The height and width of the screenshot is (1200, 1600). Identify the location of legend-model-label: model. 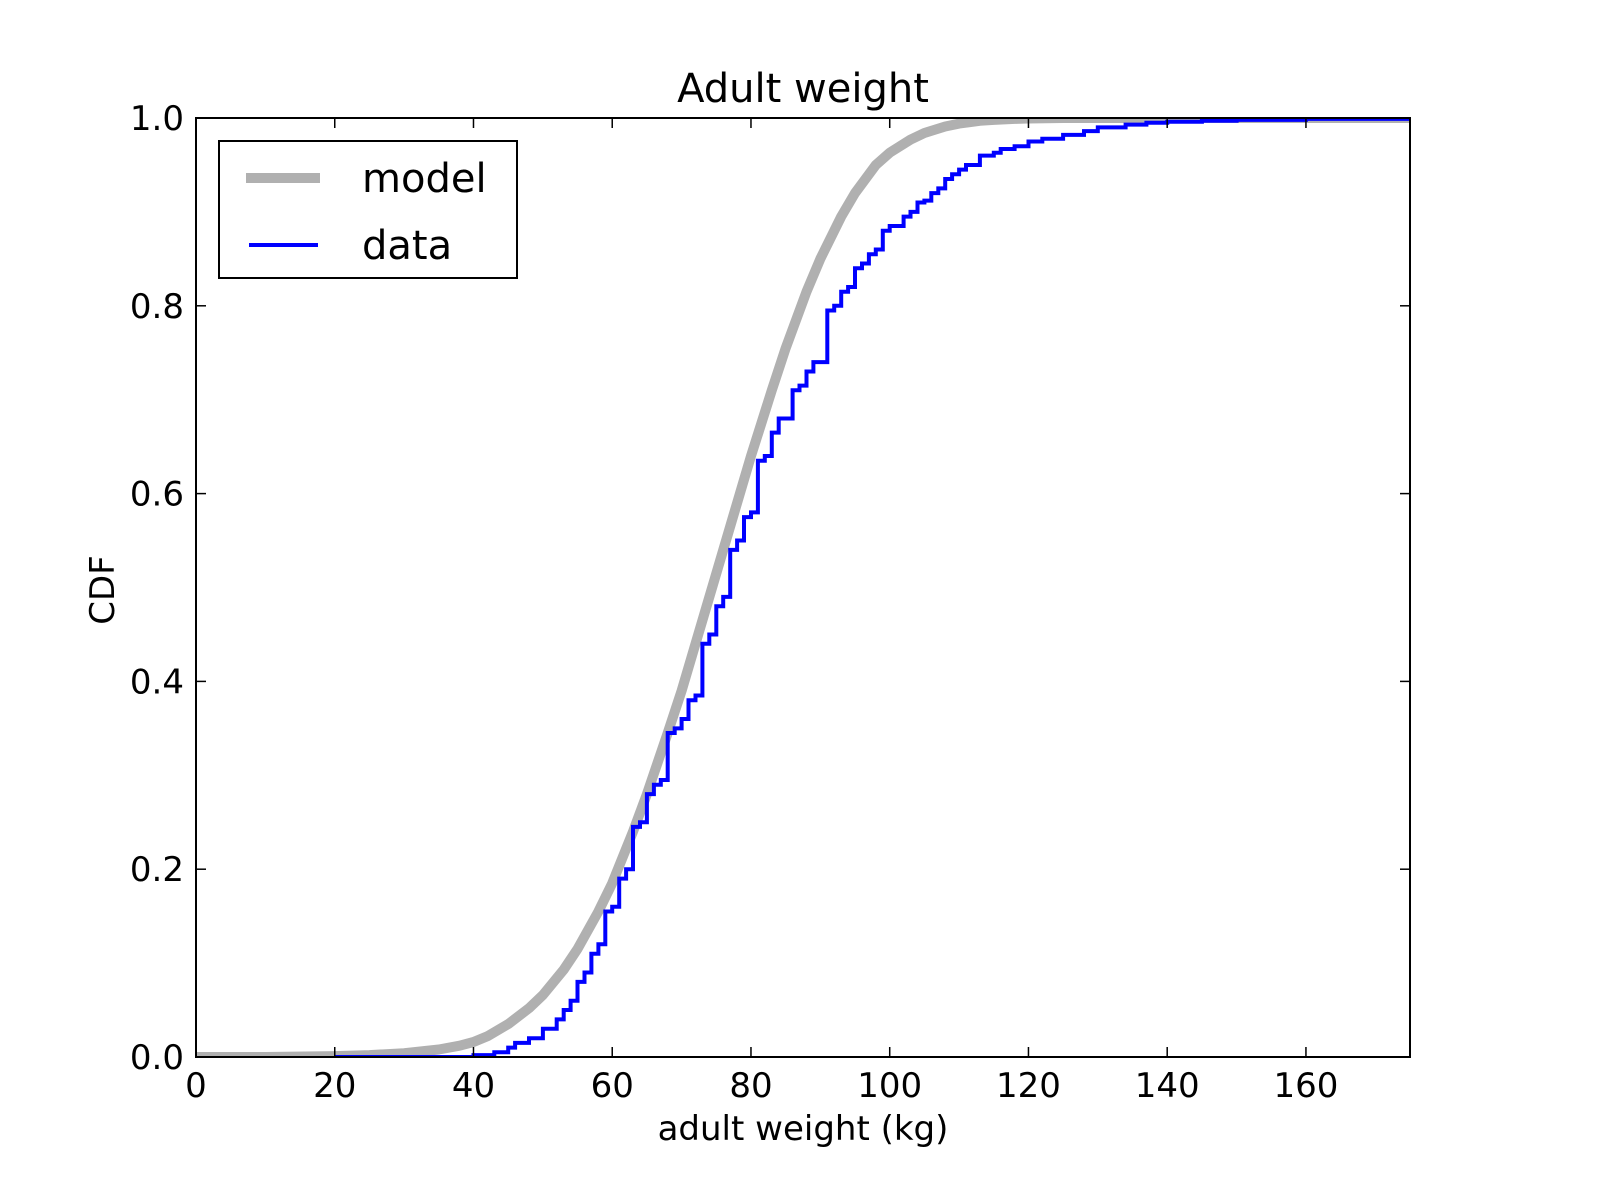
(424, 179).